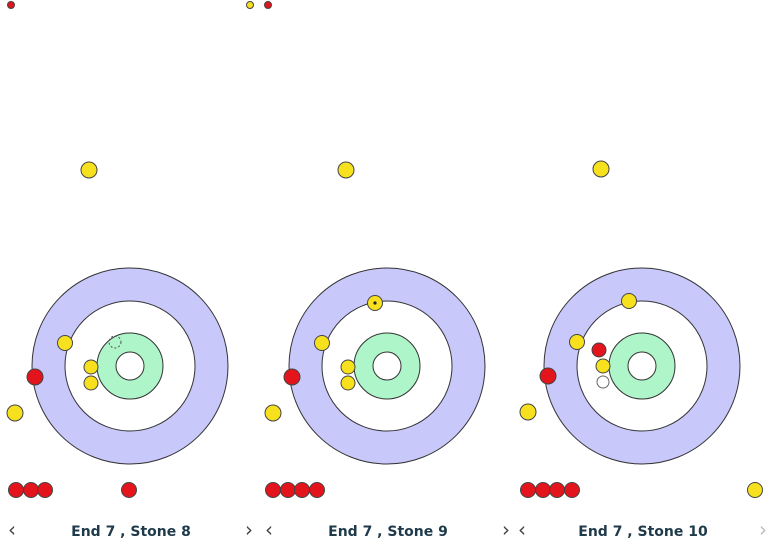 This screenshot has width=777, height=553. What do you see at coordinates (388, 532) in the screenshot?
I see `stone-label: End 7 , Stone 9` at bounding box center [388, 532].